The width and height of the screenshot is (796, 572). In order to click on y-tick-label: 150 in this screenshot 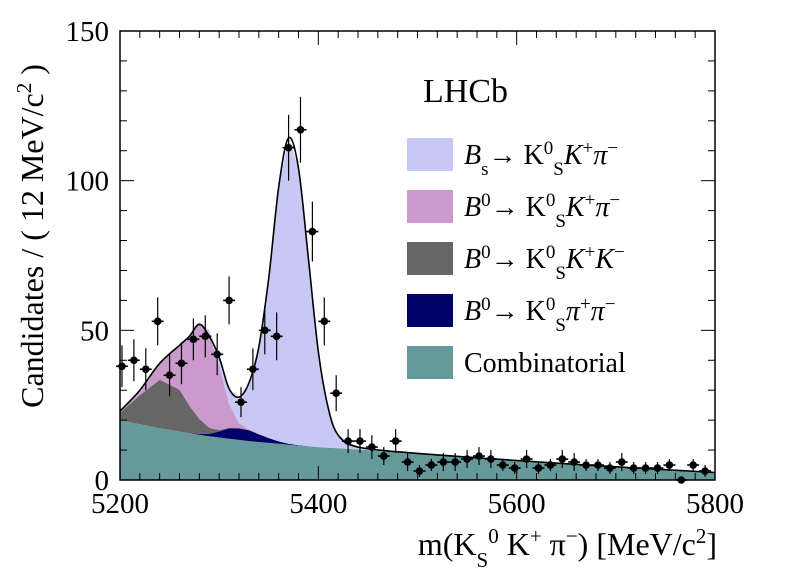, I will do `click(88, 32)`.